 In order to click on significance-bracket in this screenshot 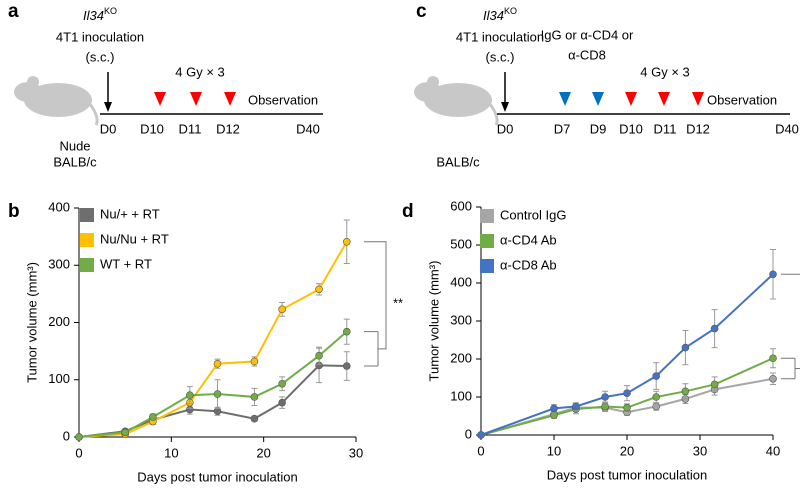, I will do `click(790, 326)`.